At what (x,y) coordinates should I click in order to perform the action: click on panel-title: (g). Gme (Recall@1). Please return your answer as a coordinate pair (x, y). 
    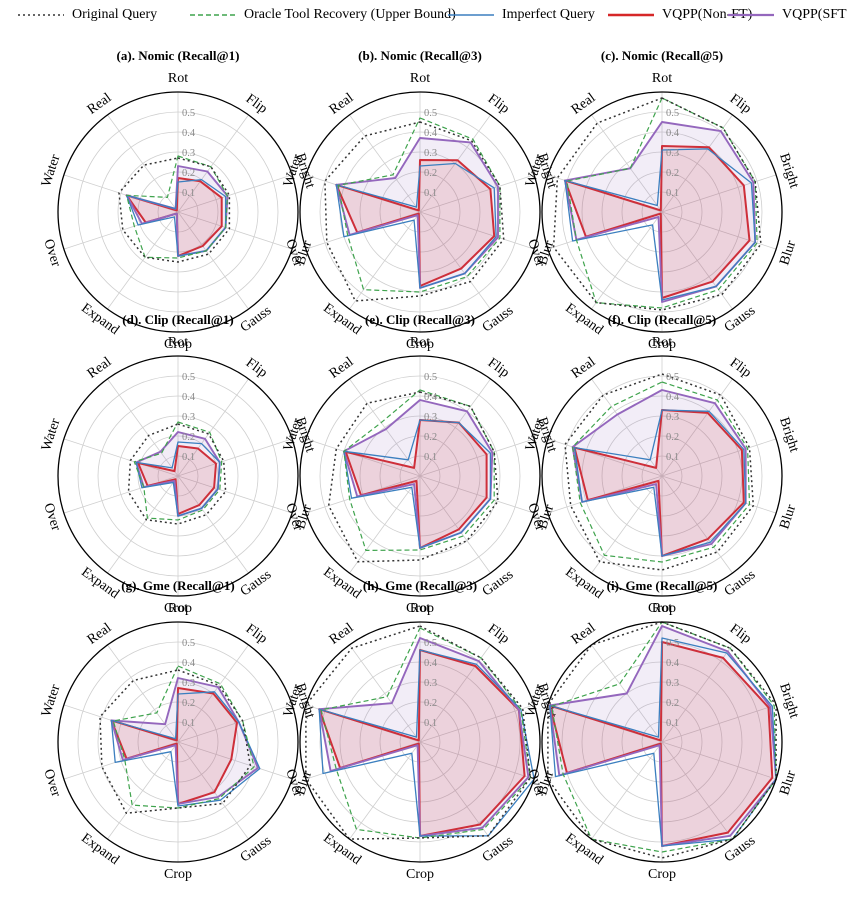
    Looking at the image, I should click on (178, 585).